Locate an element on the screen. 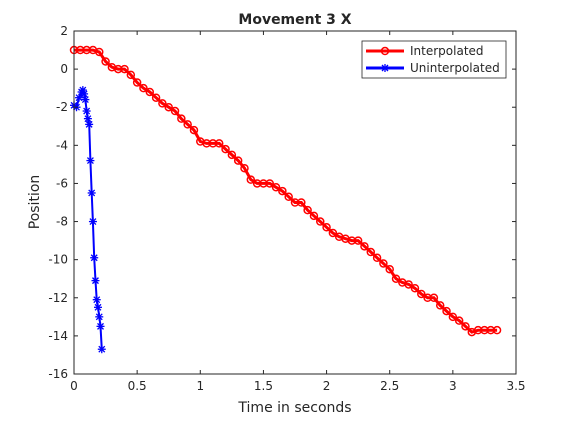  x-tick-label: 0 is located at coordinates (74, 386).